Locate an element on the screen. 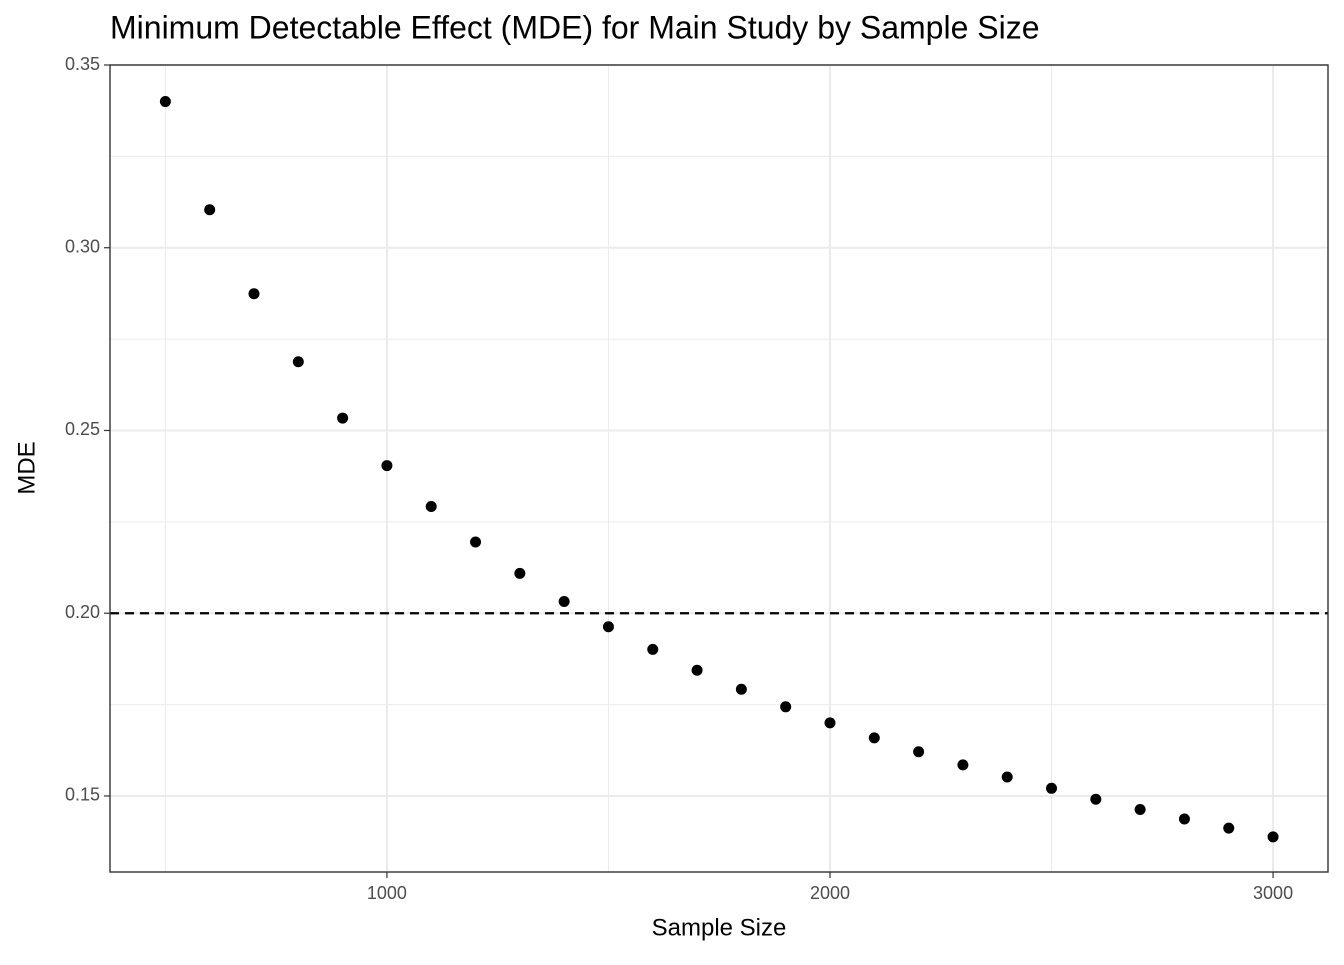 Image resolution: width=1344 pixels, height=965 pixels. y-tick-label: 0.20 is located at coordinates (82, 612).